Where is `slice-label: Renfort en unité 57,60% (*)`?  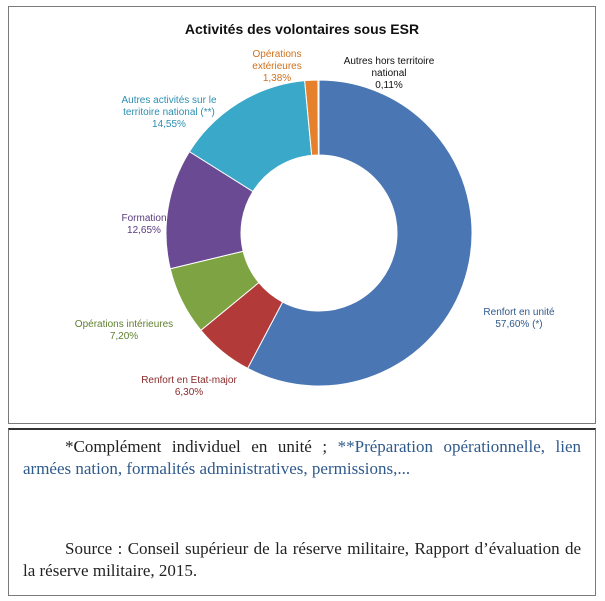
slice-label: Renfort en unité 57,60% (*) is located at coordinates (519, 319).